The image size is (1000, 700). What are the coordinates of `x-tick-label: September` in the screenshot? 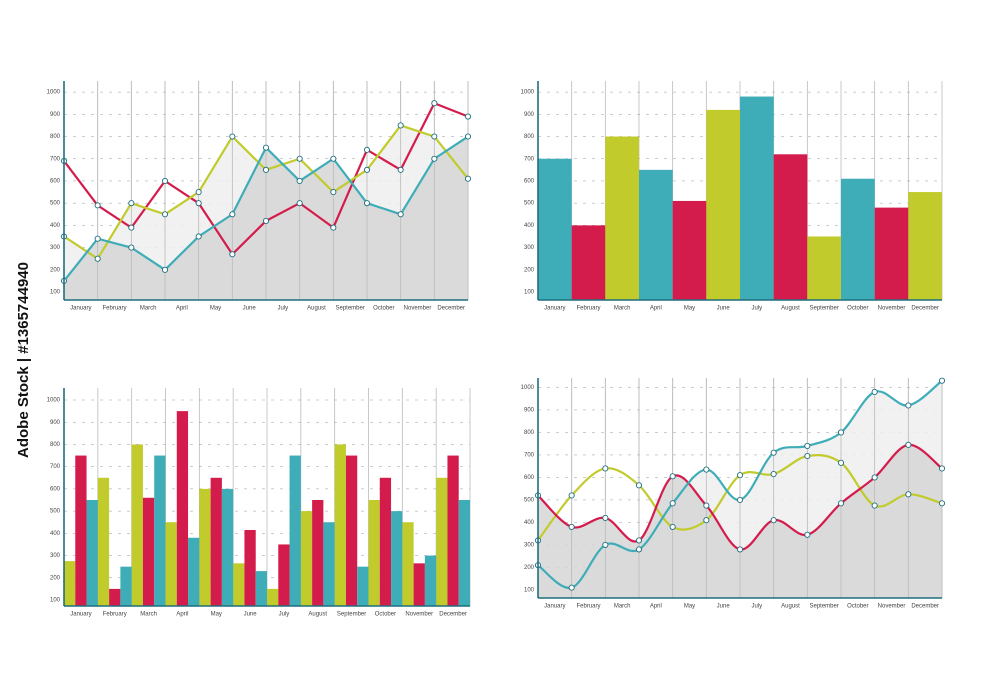 It's located at (823, 607).